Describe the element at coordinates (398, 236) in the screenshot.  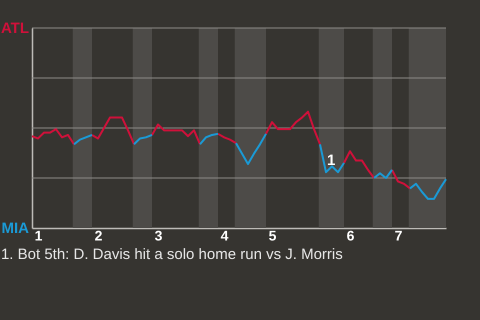
I see `x-tick-label: 7` at that location.